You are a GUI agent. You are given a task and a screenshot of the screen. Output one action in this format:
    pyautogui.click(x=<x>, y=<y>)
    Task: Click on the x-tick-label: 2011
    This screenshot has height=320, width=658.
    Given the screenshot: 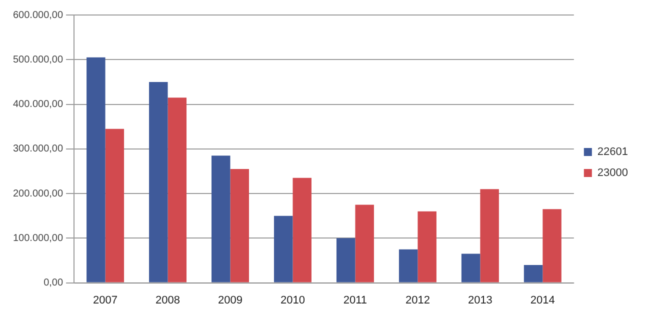 What is the action you would take?
    pyautogui.click(x=355, y=300)
    